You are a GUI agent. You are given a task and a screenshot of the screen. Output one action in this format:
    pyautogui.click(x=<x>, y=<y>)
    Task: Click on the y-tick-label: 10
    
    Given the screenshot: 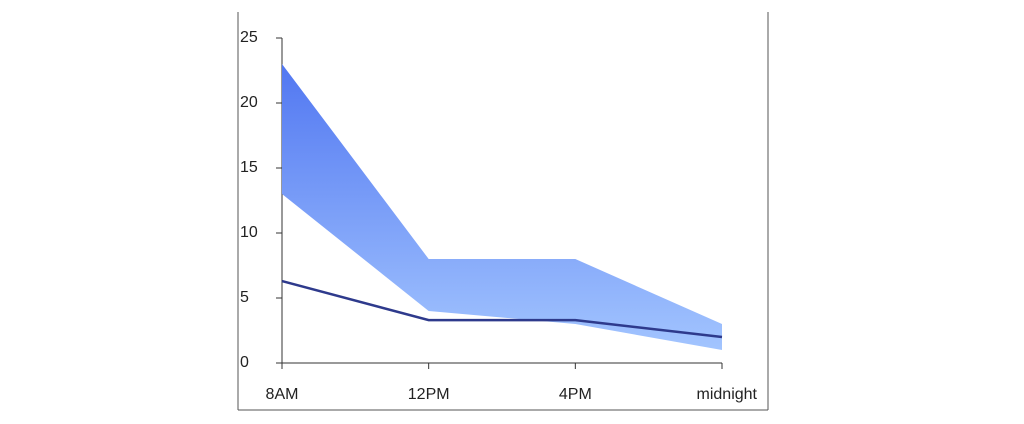 What is the action you would take?
    pyautogui.click(x=249, y=232)
    